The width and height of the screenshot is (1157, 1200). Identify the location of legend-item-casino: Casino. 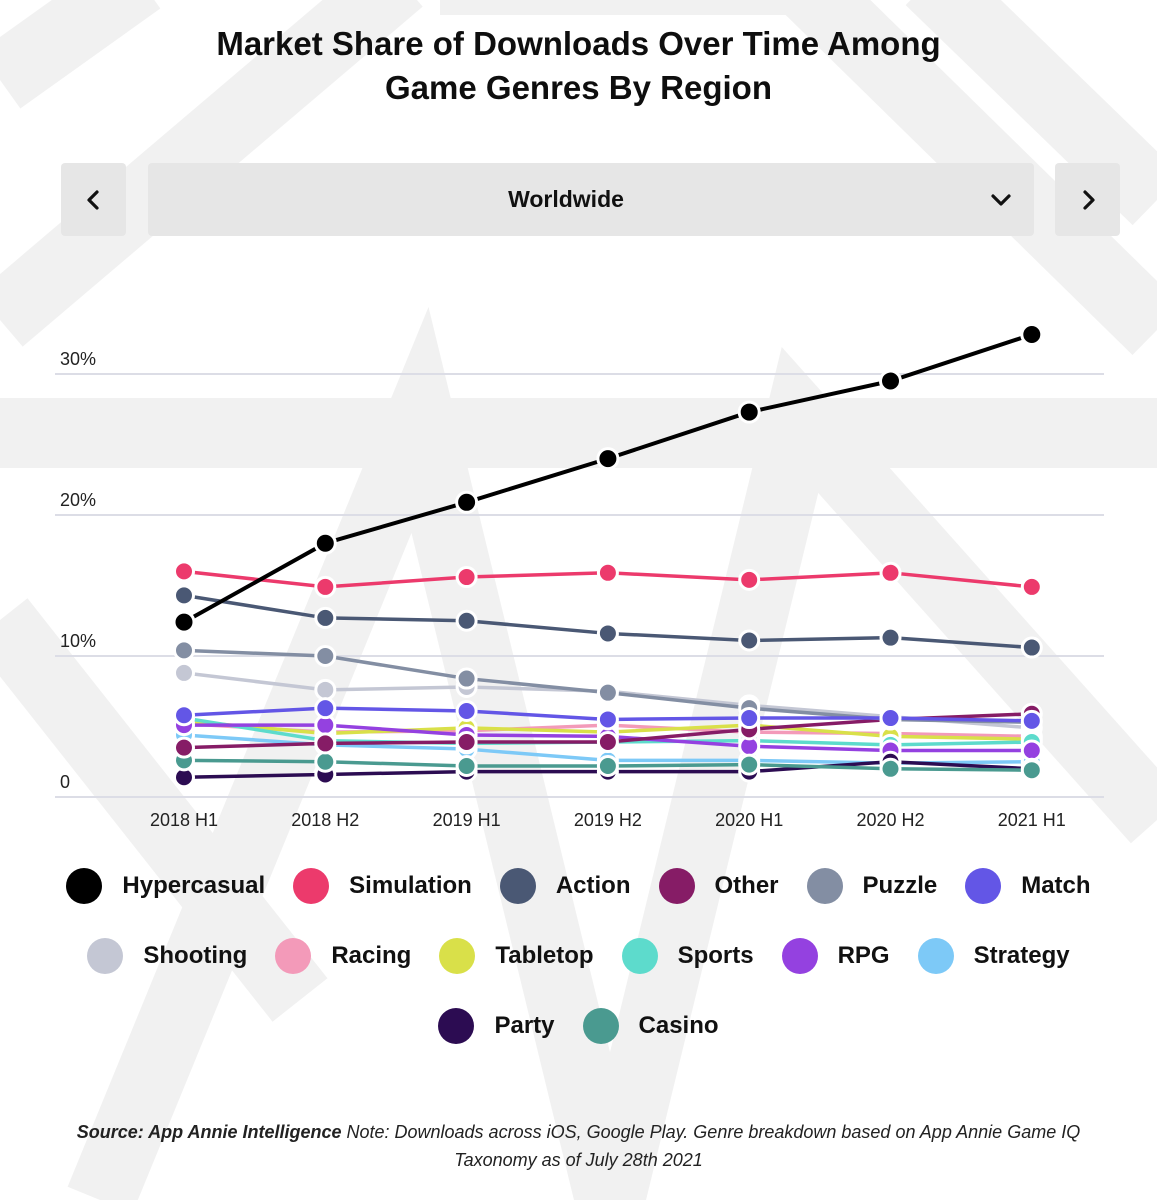
(650, 1026).